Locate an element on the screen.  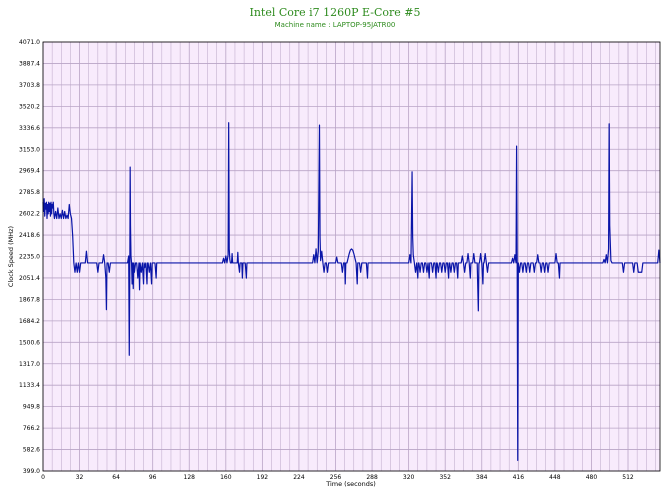
y-tick-label: 3887.4 is located at coordinates (29, 63).